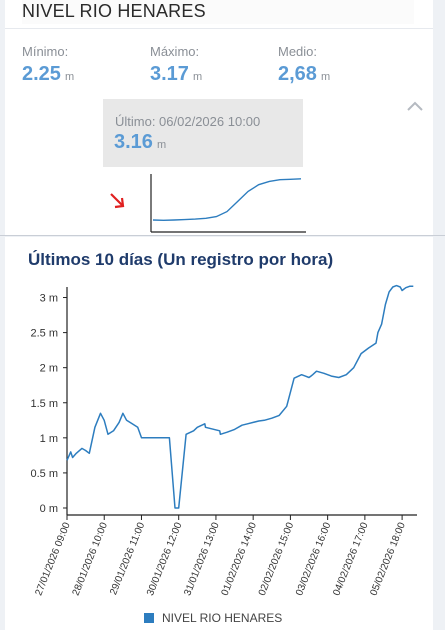 Image resolution: width=445 pixels, height=630 pixels. I want to click on chart-title: Últimos 10 días (Un registro por hora), so click(181, 259).